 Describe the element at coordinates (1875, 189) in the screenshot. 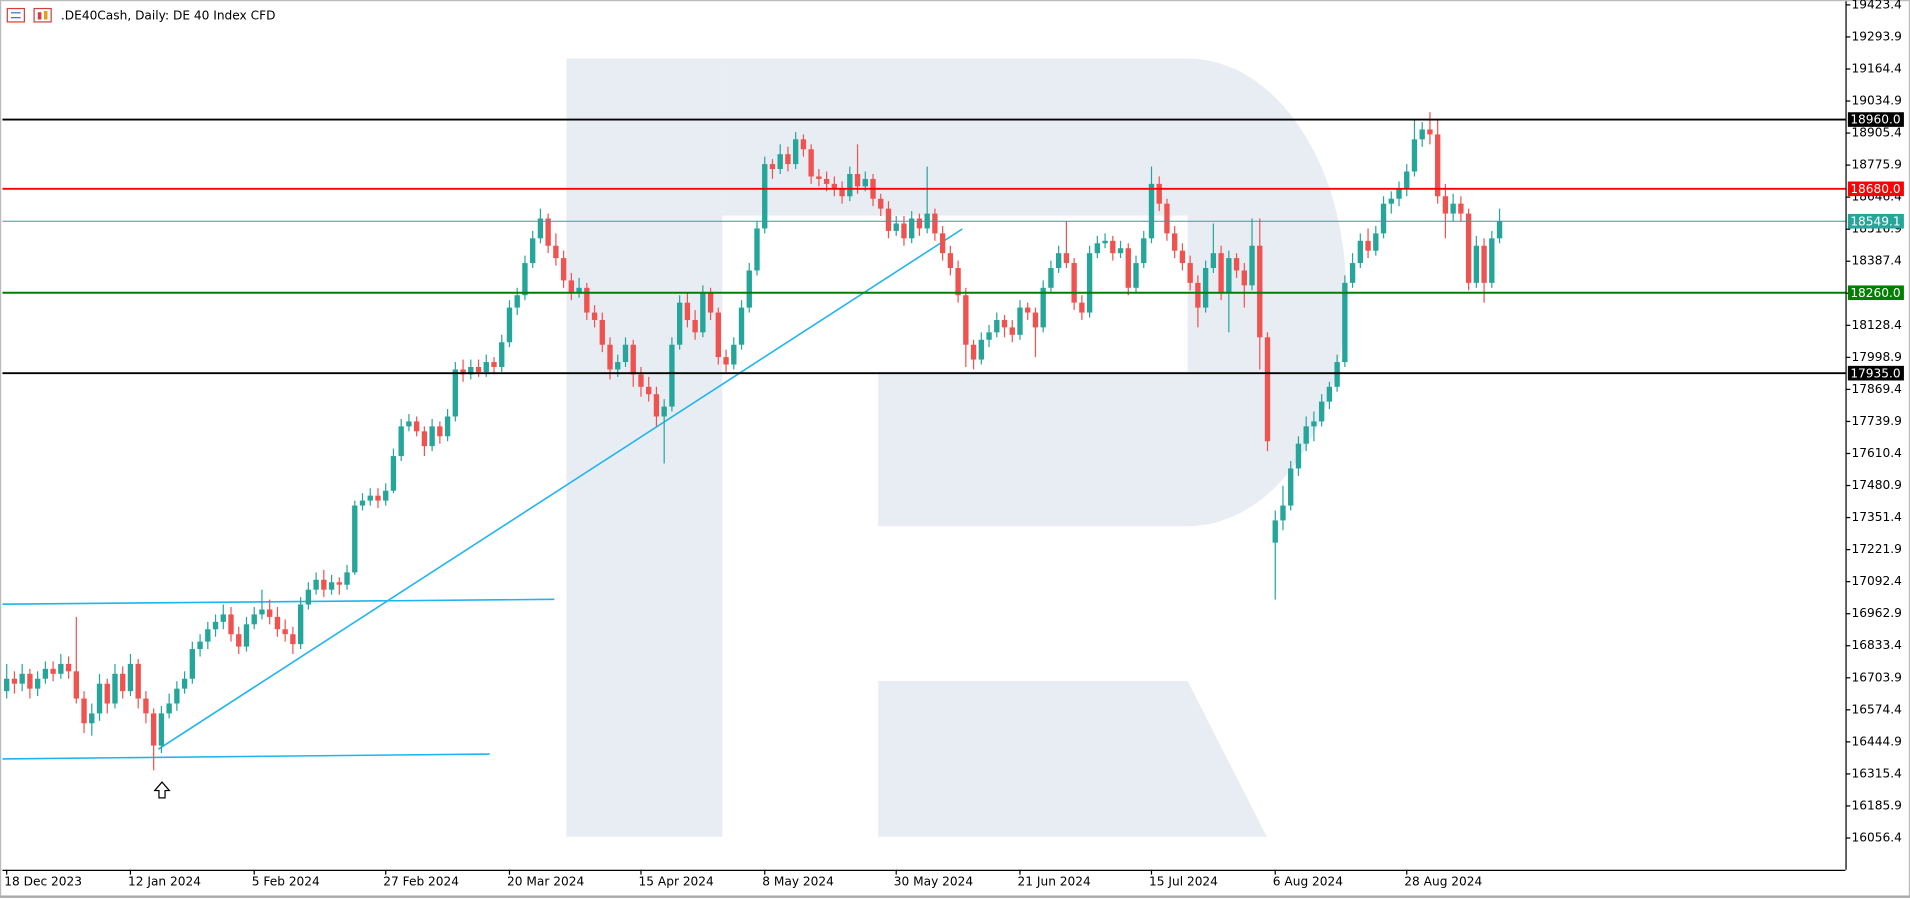

I see `level-label: 18680.0` at that location.